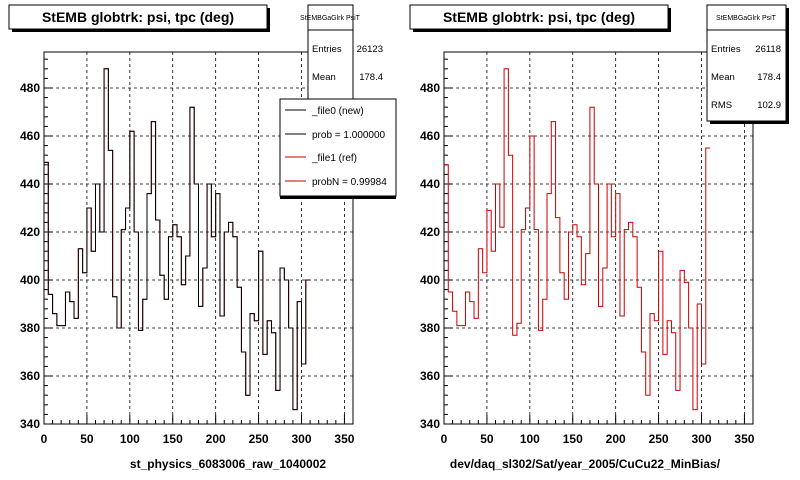 The image size is (800, 480). I want to click on right-ytick-label-380: 380, so click(430, 328).